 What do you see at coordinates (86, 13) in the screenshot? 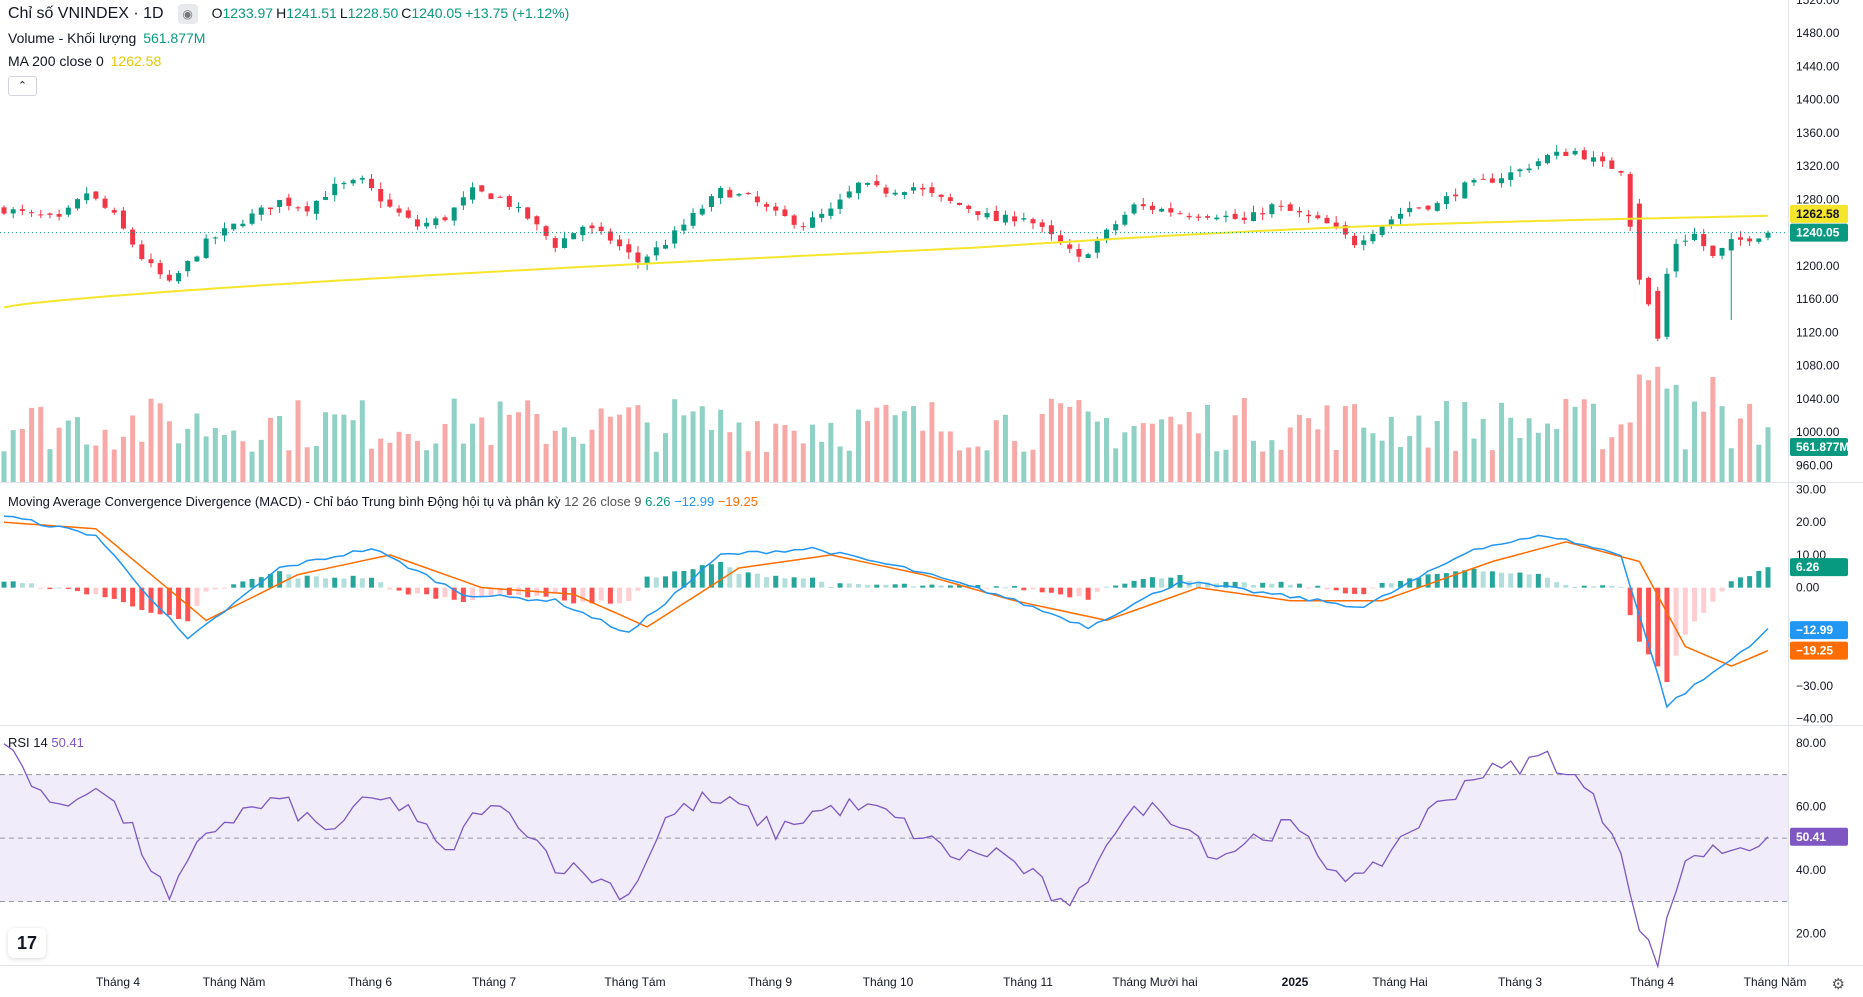
I see `symbol-title: Chỉ số VNINDEX · 1D` at bounding box center [86, 13].